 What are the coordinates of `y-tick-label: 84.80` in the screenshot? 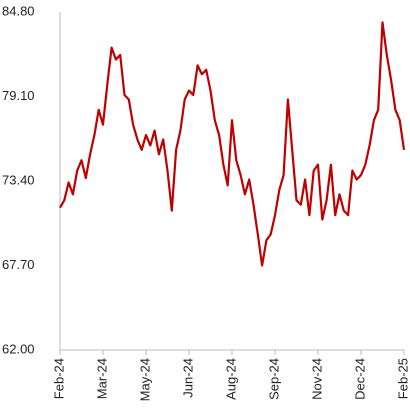 It's located at (18, 10).